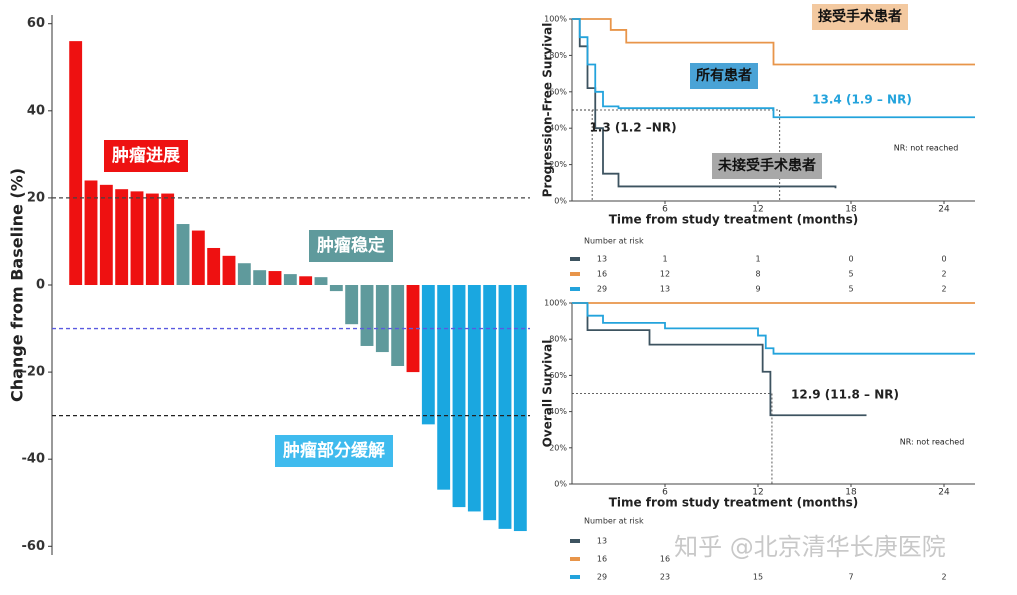  I want to click on x-tick-label: 18, so click(851, 210).